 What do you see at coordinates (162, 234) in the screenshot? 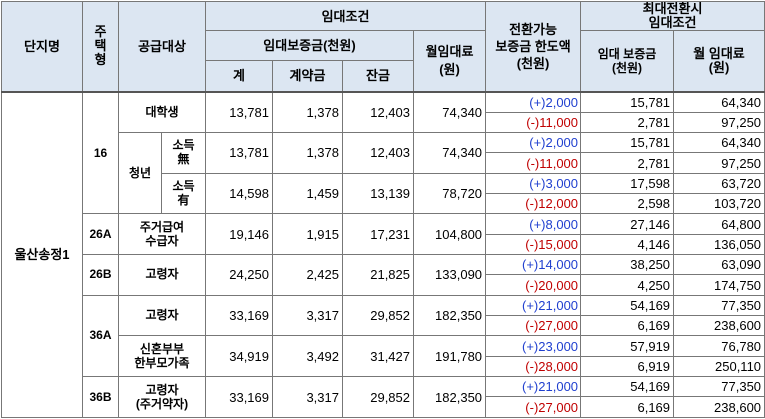
I see `target-cell: 주거급여 수급자` at bounding box center [162, 234].